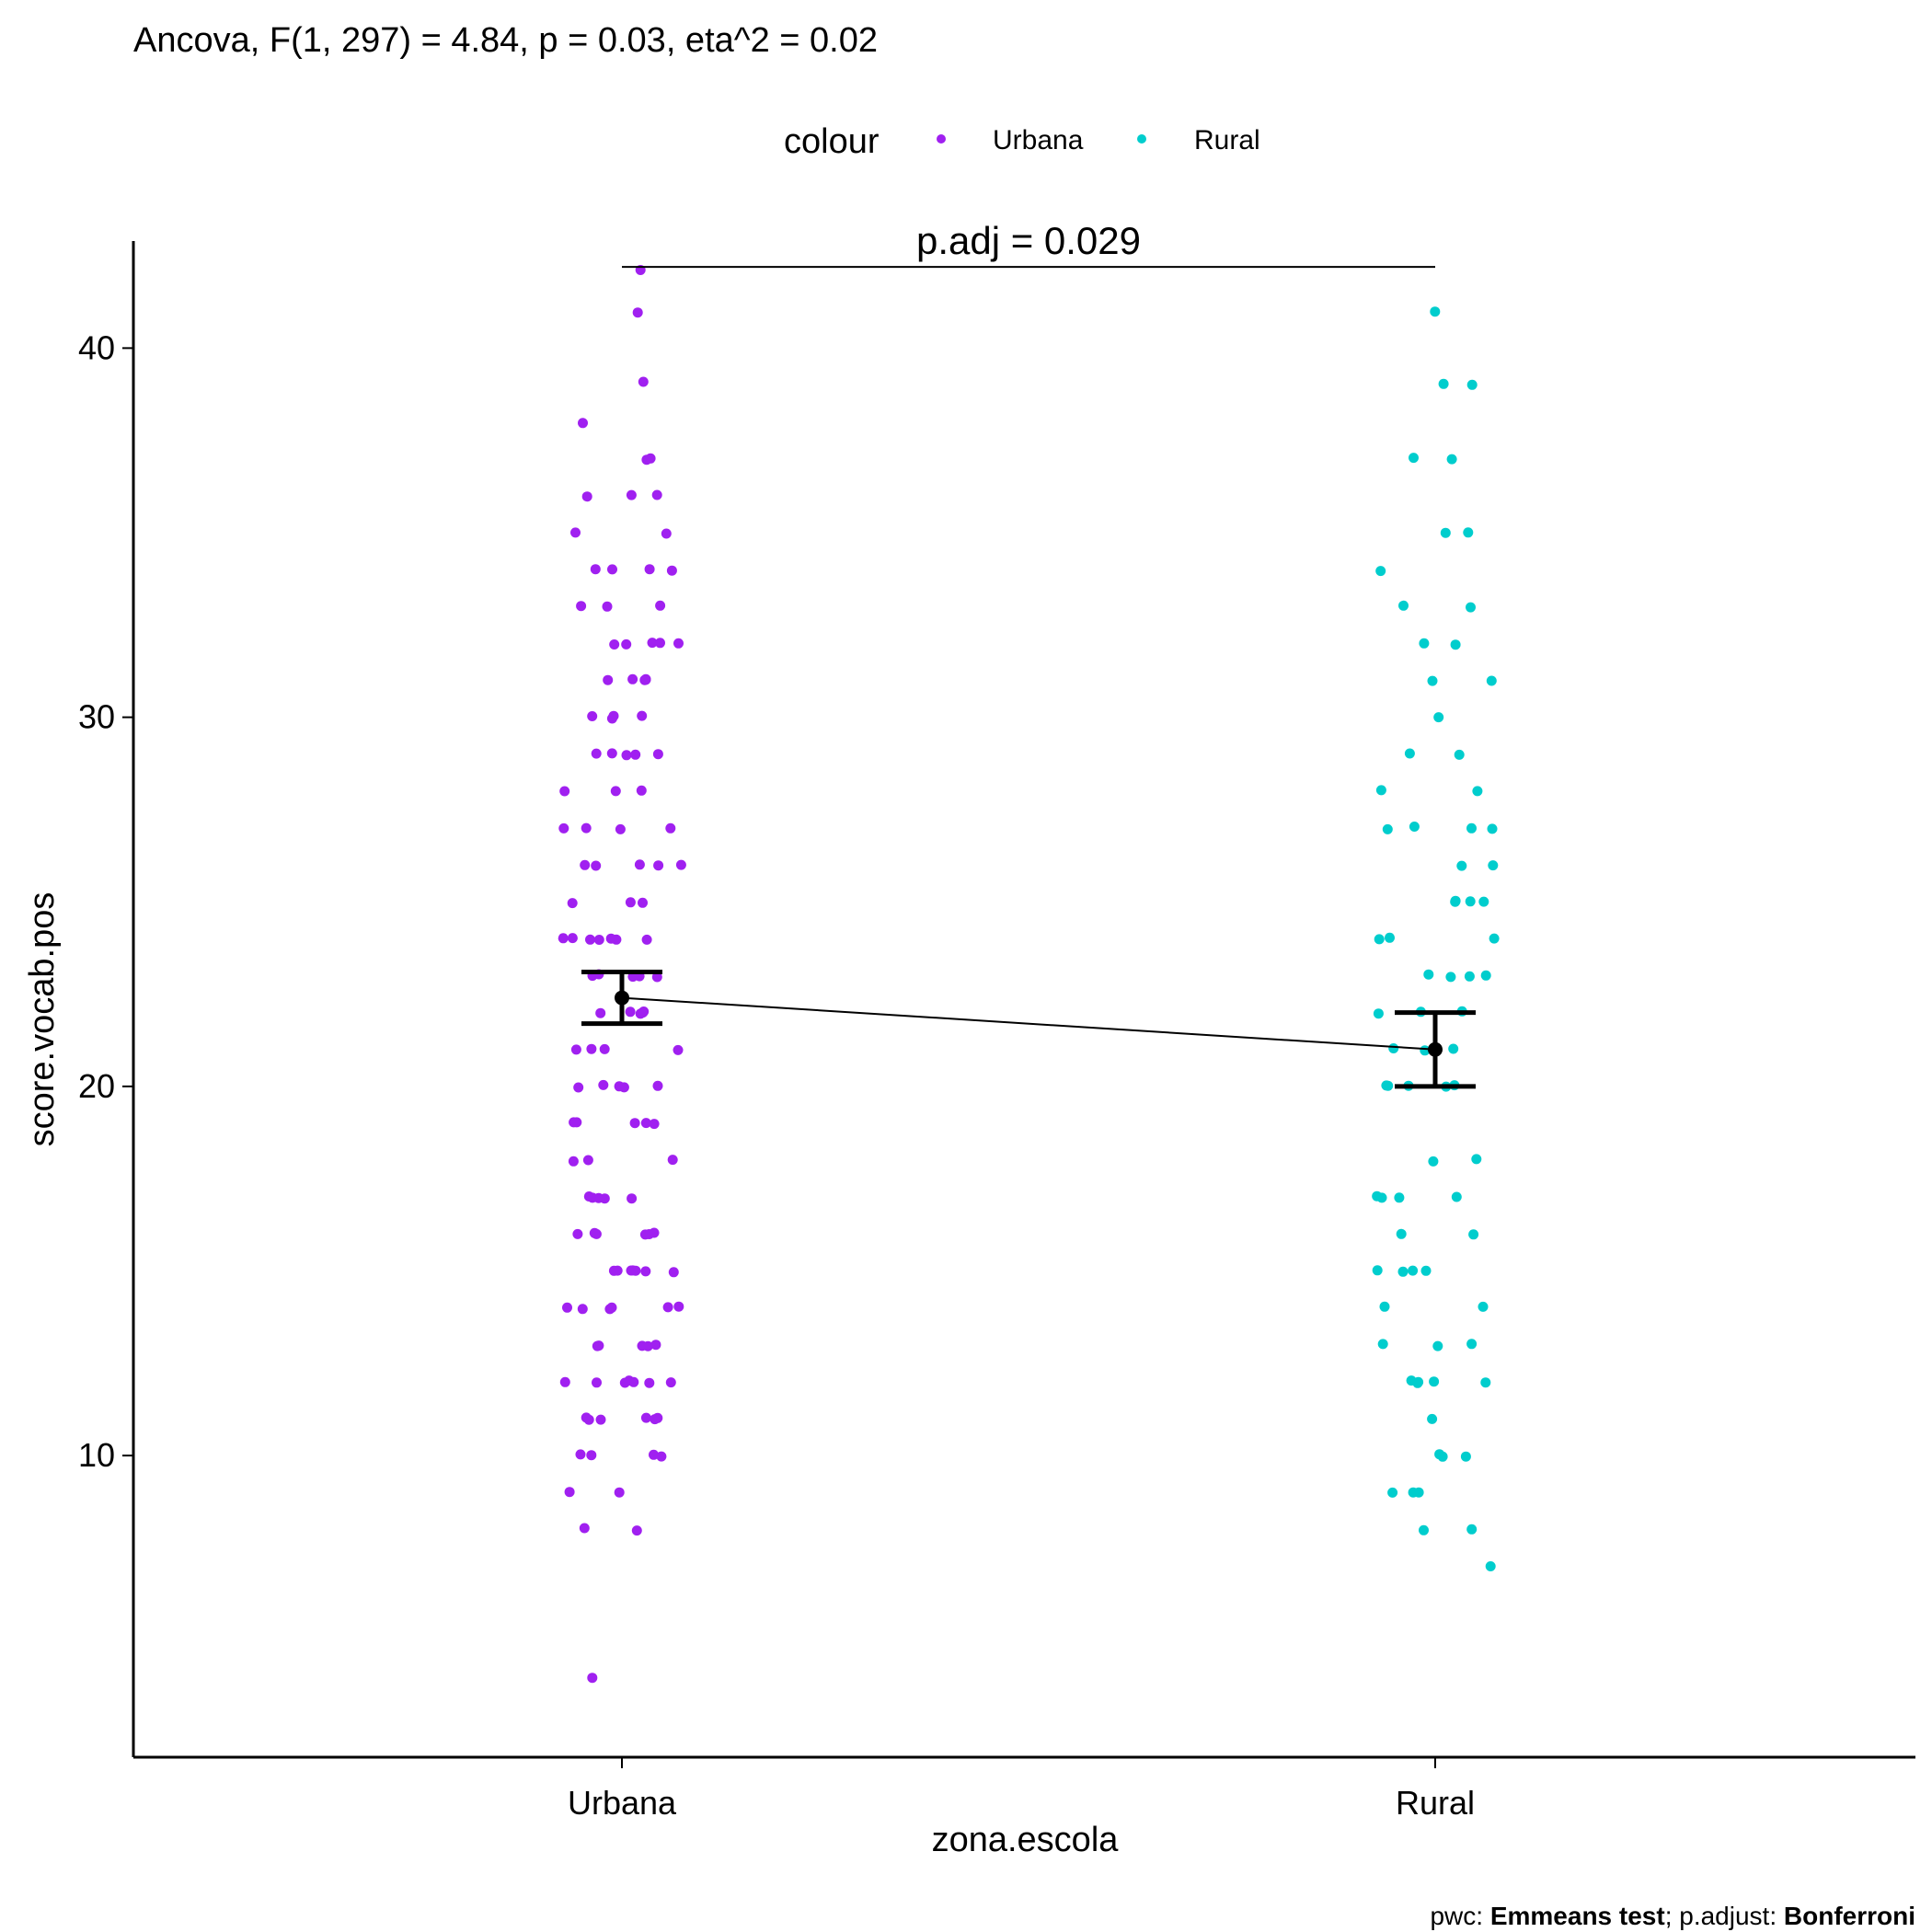  I want to click on y-tick-label: 30, so click(96, 717).